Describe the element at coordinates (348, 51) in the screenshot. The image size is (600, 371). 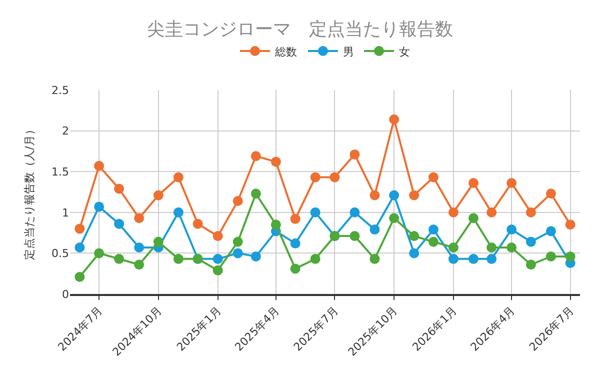
I see `legend-label: 男` at that location.